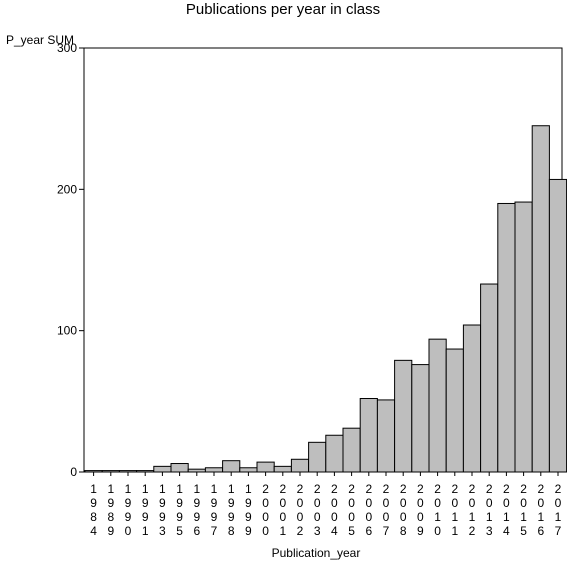 This screenshot has width=567, height=567. I want to click on y-tick-label-300: 300, so click(67, 48).